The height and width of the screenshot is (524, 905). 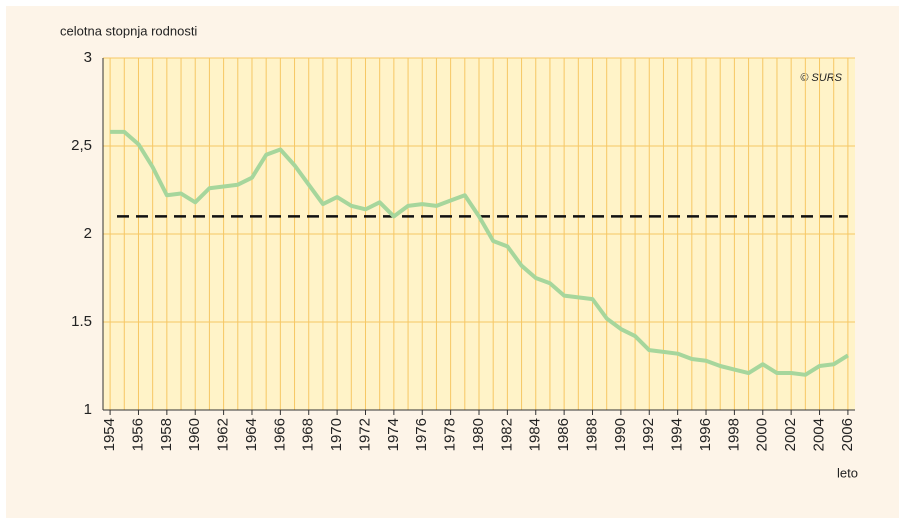 What do you see at coordinates (821, 78) in the screenshot?
I see `annotation: © SURS` at bounding box center [821, 78].